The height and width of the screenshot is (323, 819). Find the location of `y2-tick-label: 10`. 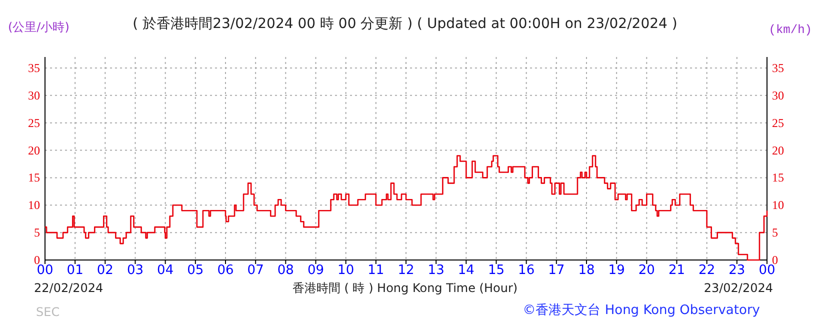

y2-tick-label: 10 is located at coordinates (778, 205).